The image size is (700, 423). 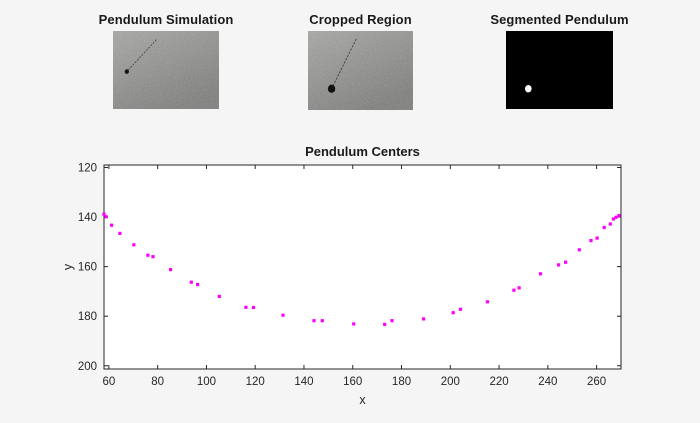 I want to click on pendulum-simulation-image, so click(x=166, y=70).